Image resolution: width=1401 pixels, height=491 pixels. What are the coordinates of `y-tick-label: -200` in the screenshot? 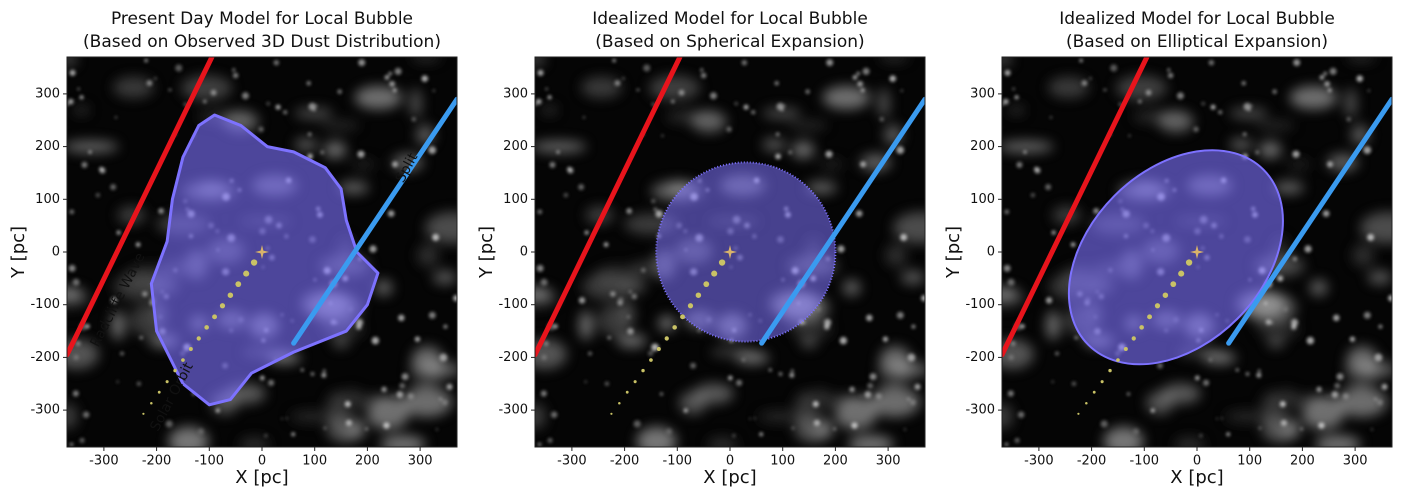 It's located at (513, 357).